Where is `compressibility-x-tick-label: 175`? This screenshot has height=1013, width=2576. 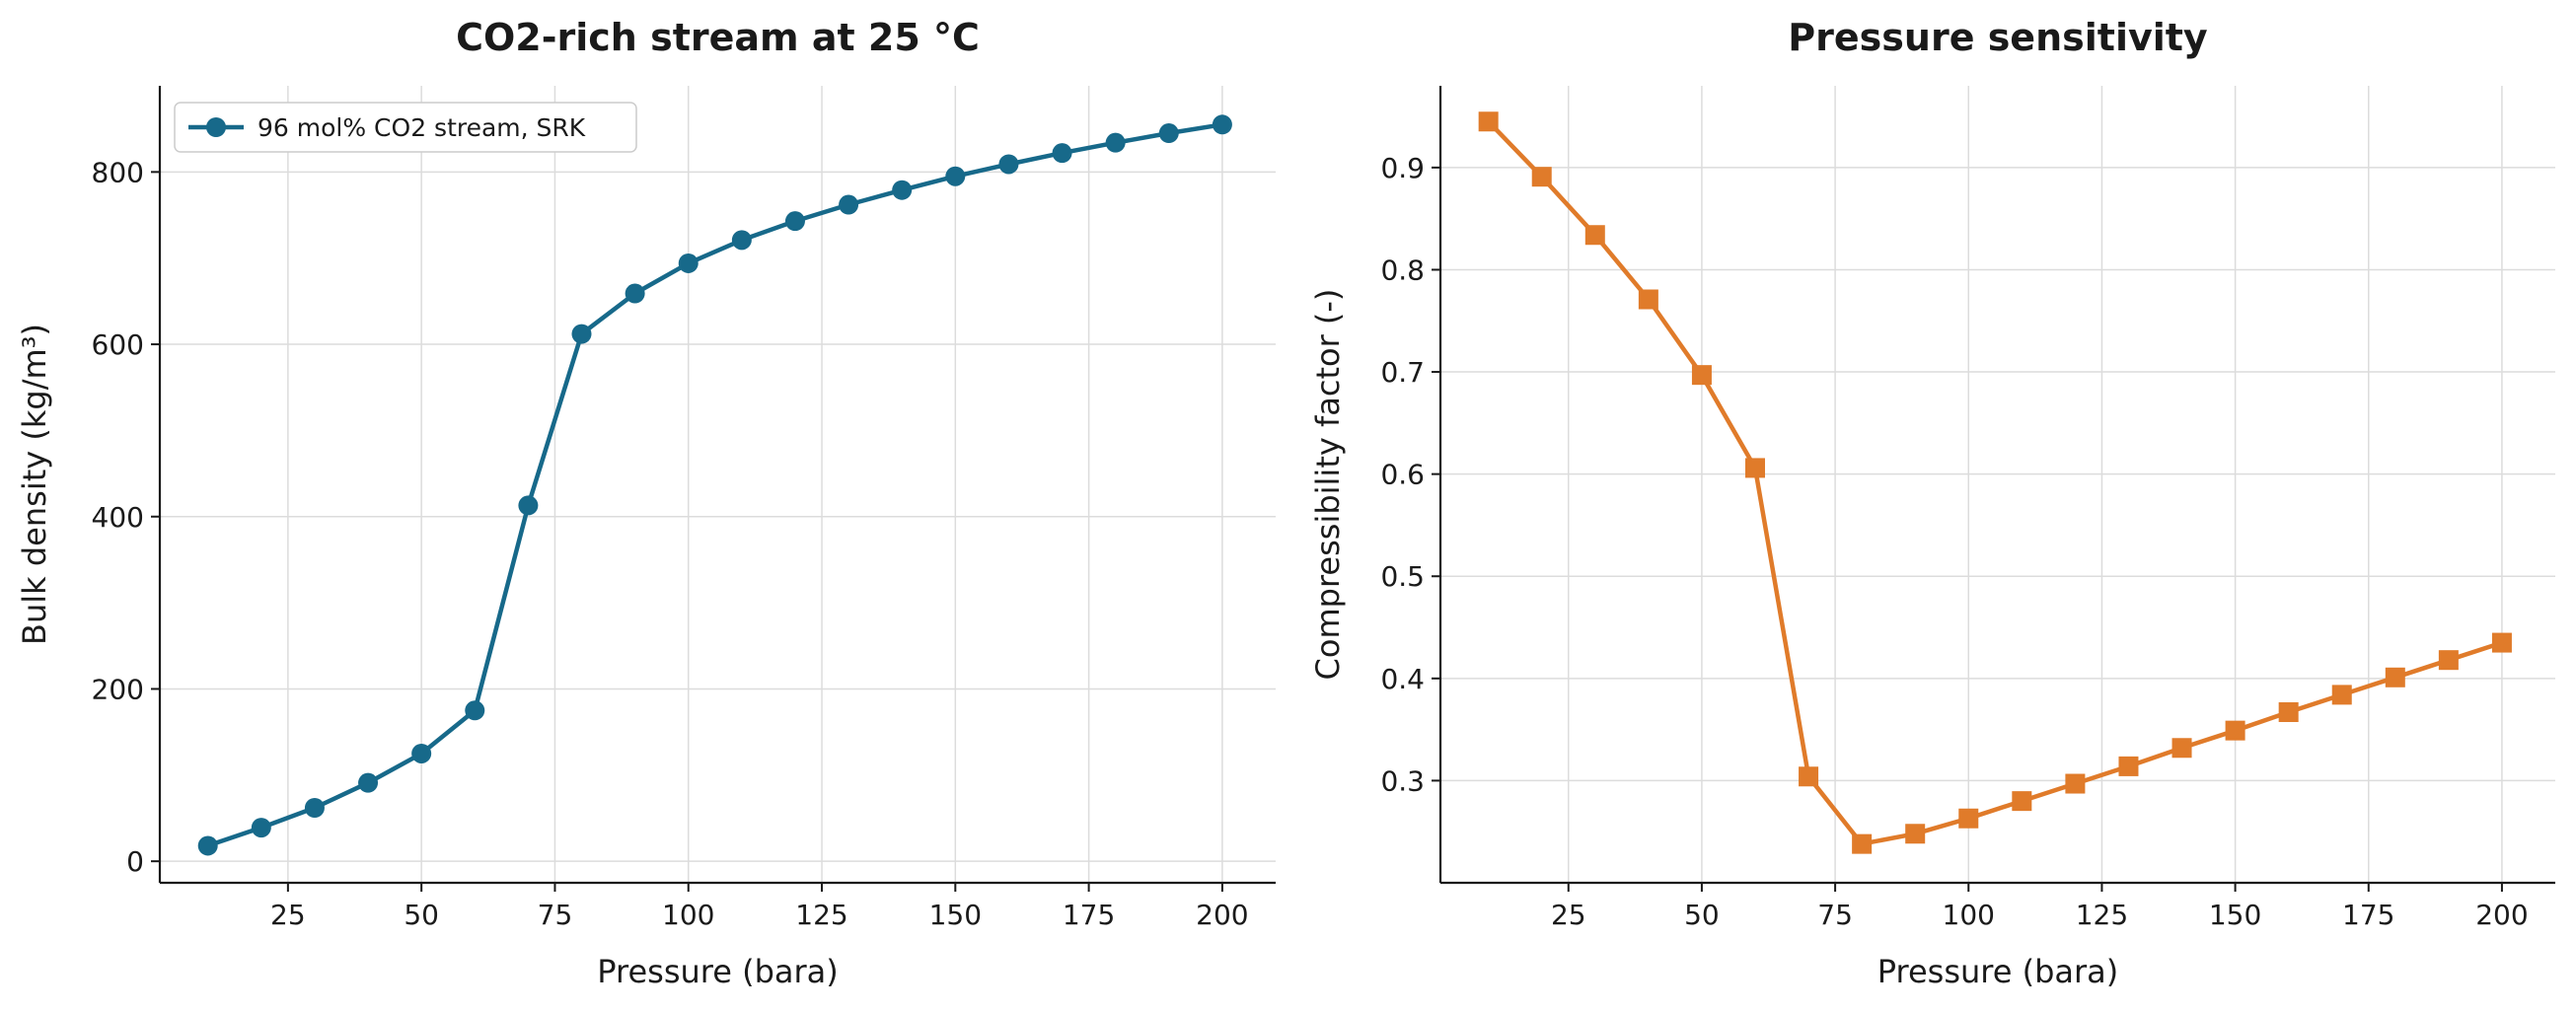
compressibility-x-tick-label: 175 is located at coordinates (2368, 915).